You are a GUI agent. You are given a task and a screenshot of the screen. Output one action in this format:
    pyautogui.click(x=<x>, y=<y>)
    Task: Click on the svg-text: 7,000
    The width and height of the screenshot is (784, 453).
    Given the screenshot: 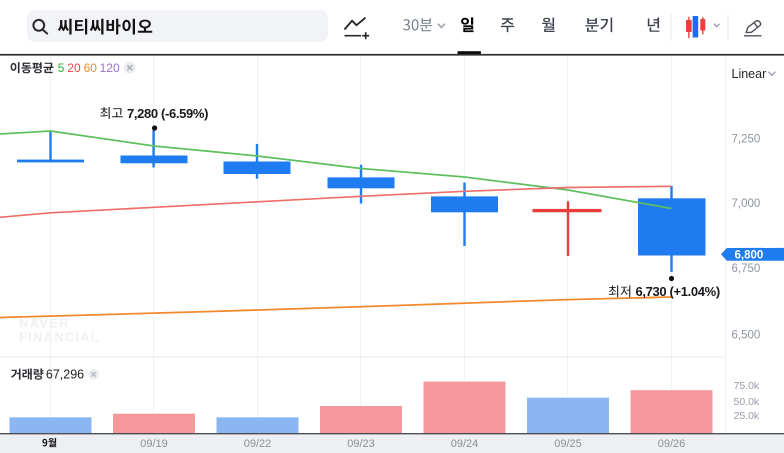 What is the action you would take?
    pyautogui.click(x=746, y=204)
    